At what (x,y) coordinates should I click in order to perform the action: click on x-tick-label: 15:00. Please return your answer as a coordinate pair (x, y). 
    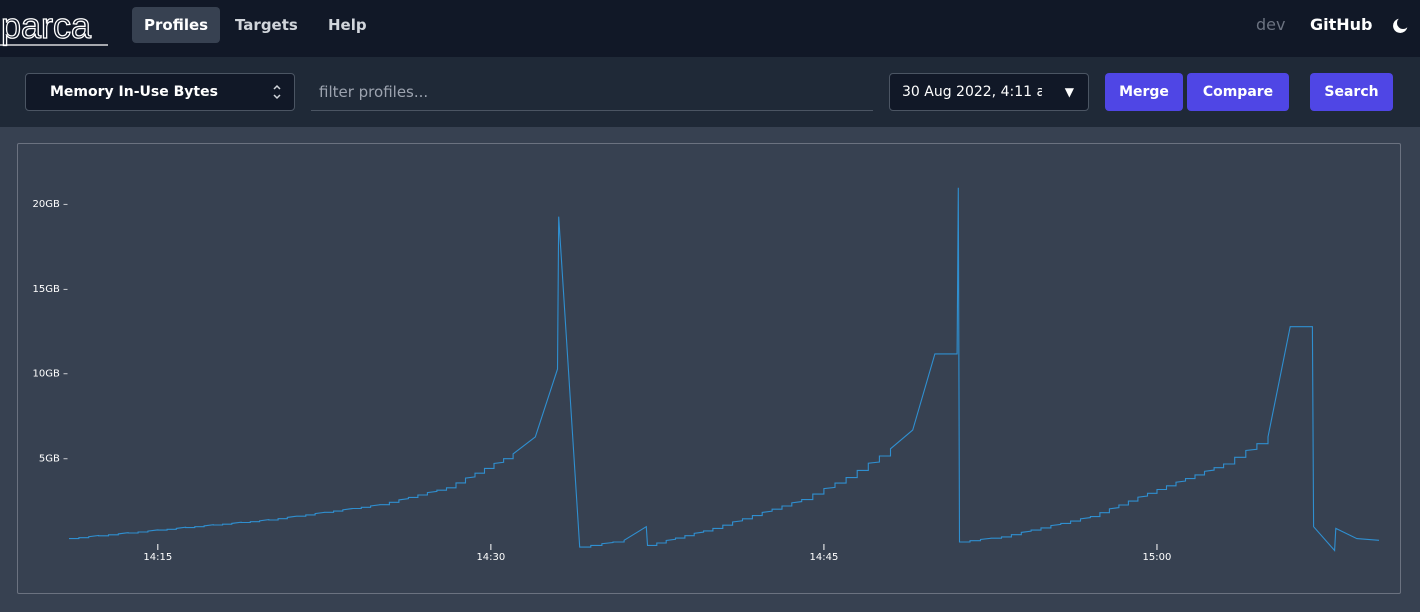
    Looking at the image, I should click on (1157, 557).